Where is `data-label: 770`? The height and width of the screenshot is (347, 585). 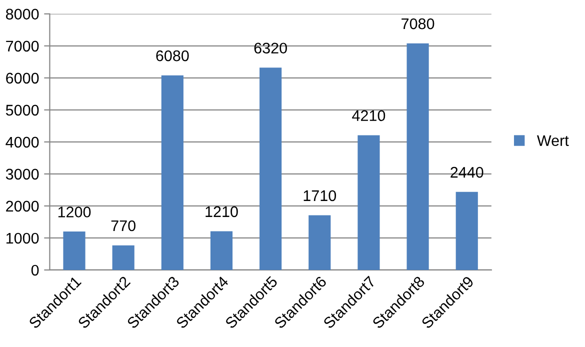
data-label: 770 is located at coordinates (123, 226).